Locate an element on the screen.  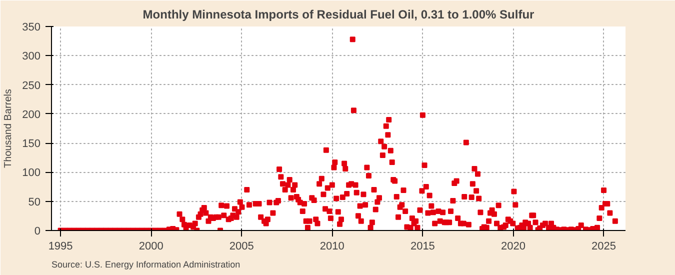
y-tick-label: 300 is located at coordinates (31, 56).